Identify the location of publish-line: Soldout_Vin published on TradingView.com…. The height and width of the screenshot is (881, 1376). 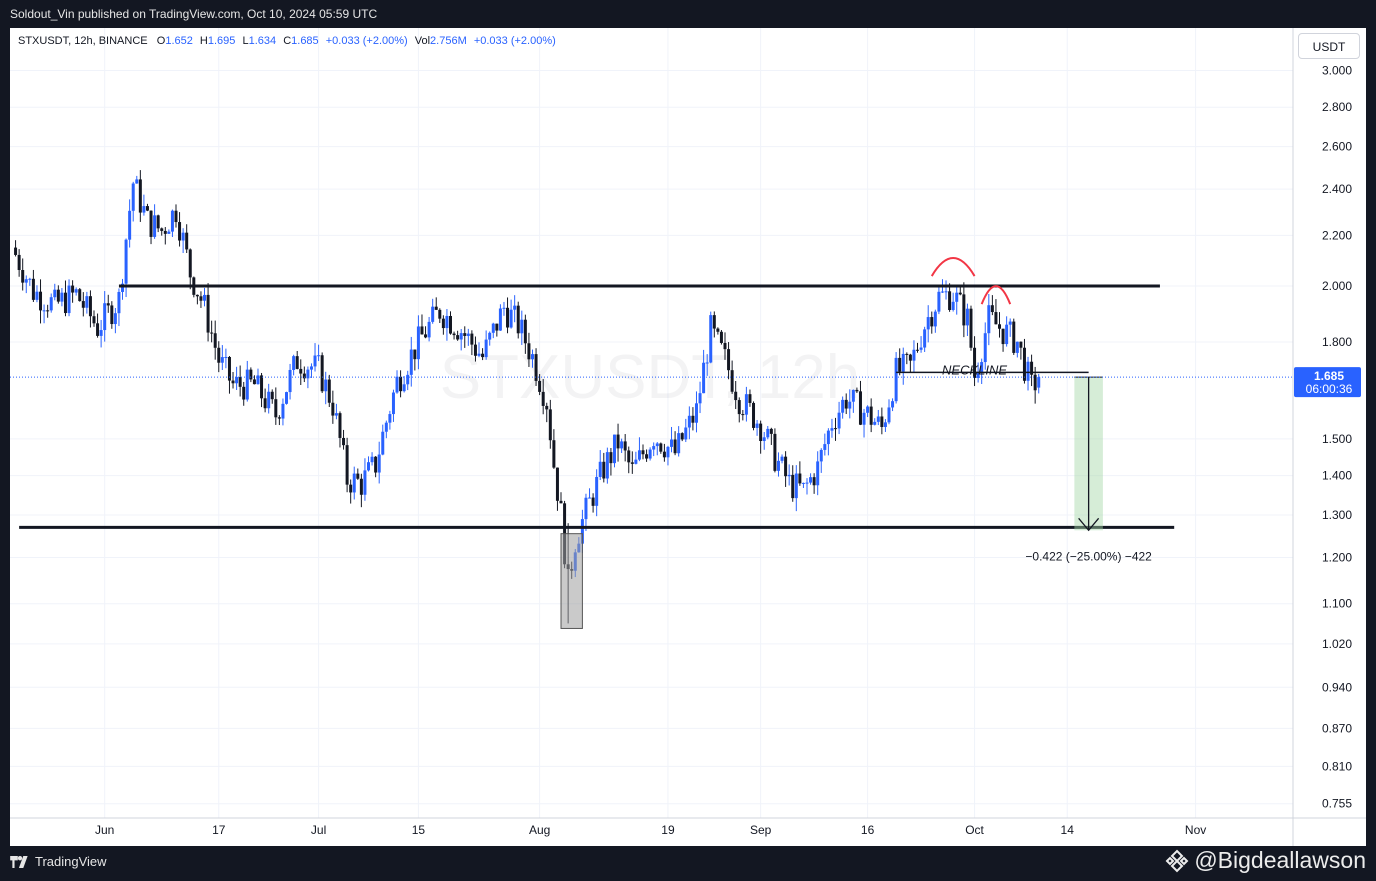
(194, 14).